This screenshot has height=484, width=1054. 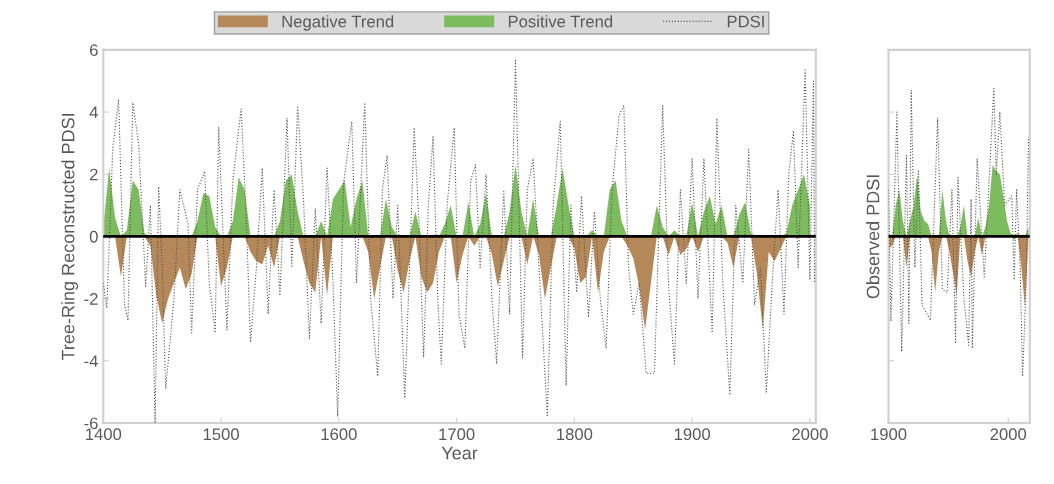 I want to click on x-tick-label: 1400, so click(x=104, y=434).